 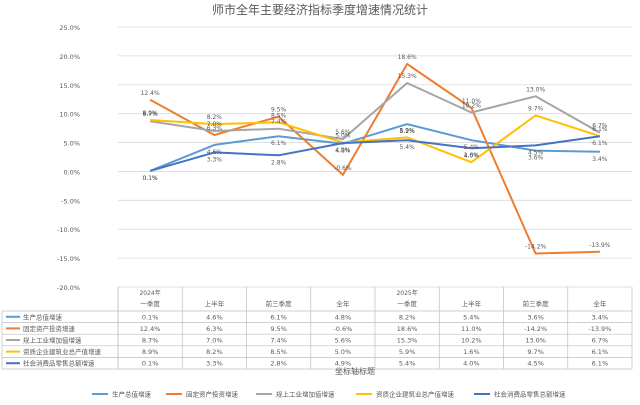 What do you see at coordinates (535, 352) in the screenshot?
I see `table-cell: 9.7%` at bounding box center [535, 352].